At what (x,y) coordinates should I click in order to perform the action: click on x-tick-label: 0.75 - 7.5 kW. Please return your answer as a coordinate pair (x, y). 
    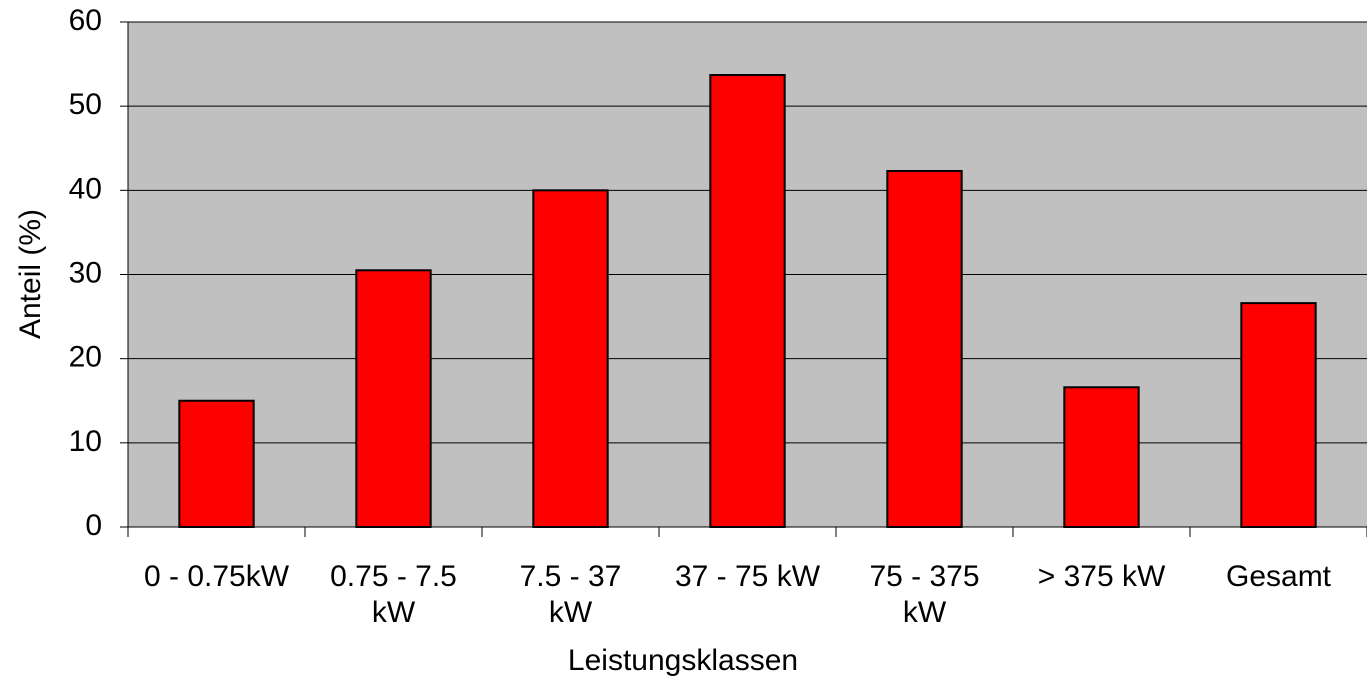
    Looking at the image, I should click on (393, 594).